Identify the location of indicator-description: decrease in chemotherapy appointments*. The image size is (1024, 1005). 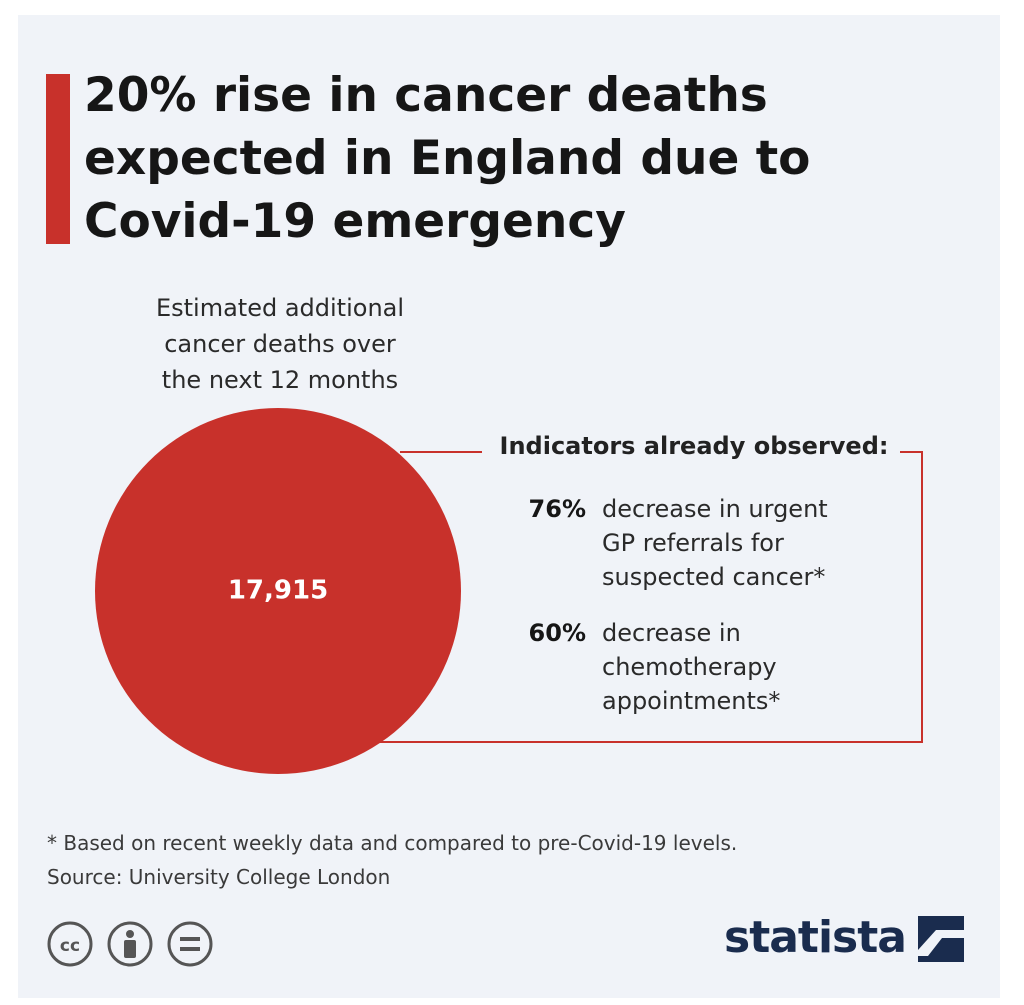
(742, 667).